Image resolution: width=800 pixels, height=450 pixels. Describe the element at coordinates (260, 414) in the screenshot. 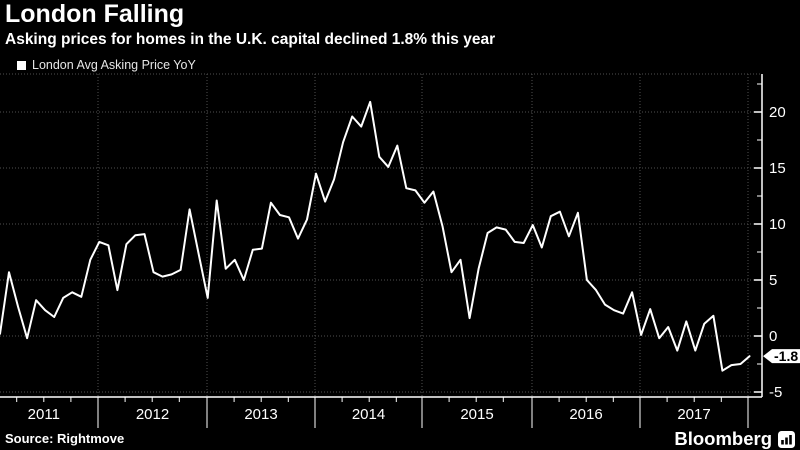

I see `x-tick-label: 2013` at that location.